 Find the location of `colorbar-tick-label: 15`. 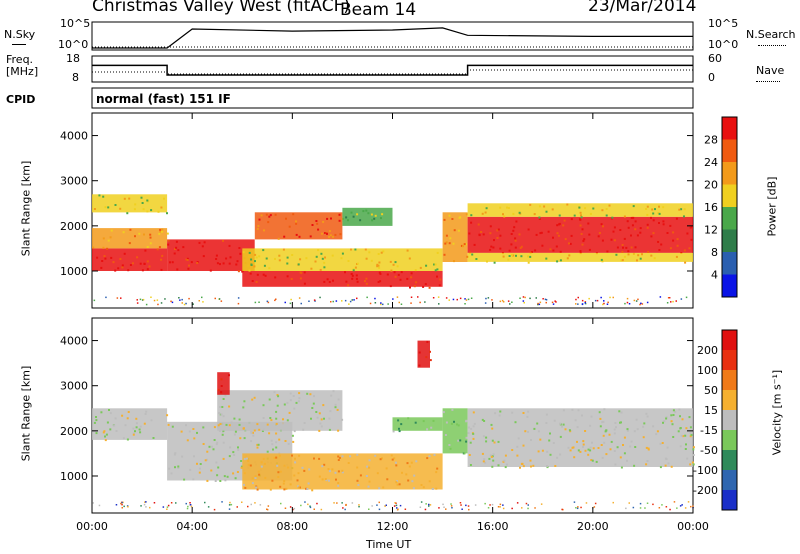

colorbar-tick-label: 15 is located at coordinates (711, 410).